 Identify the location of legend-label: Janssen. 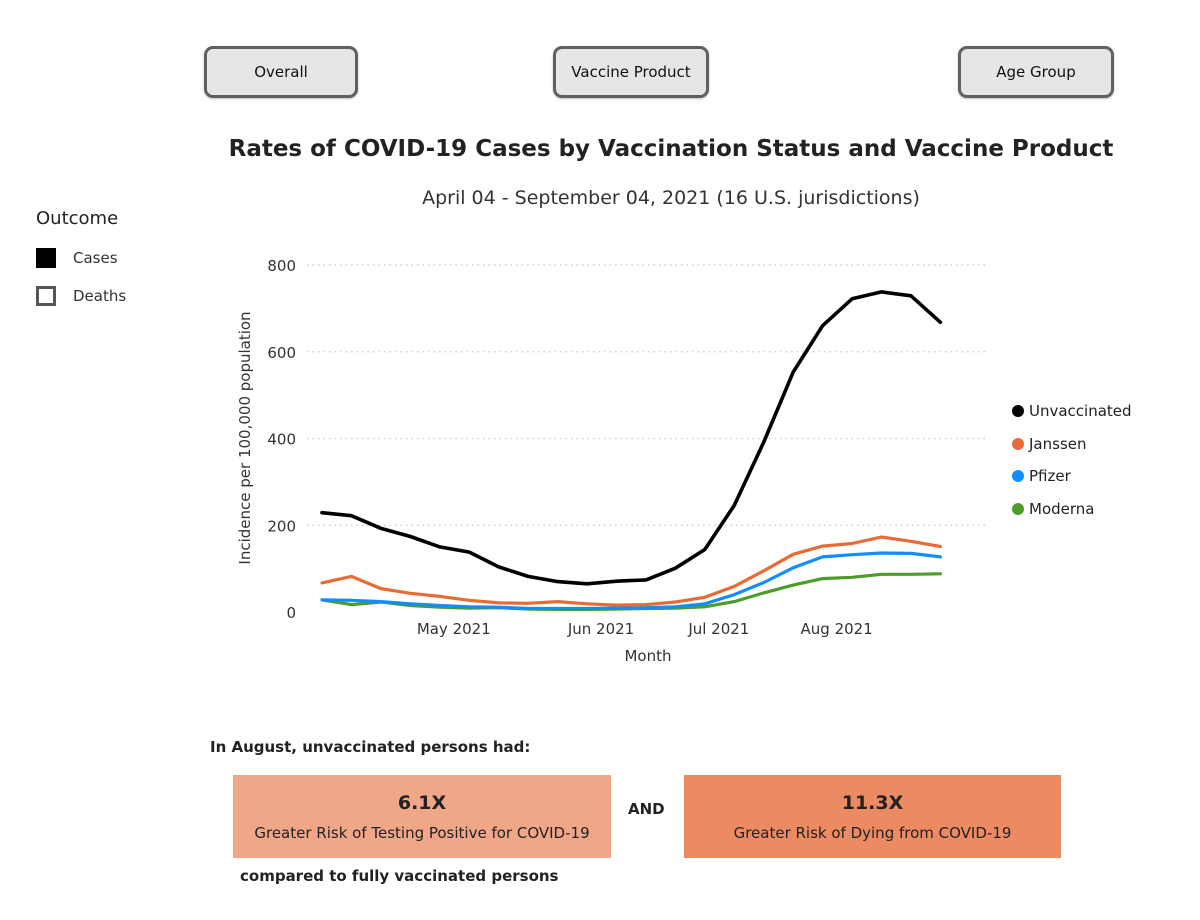
(1058, 444).